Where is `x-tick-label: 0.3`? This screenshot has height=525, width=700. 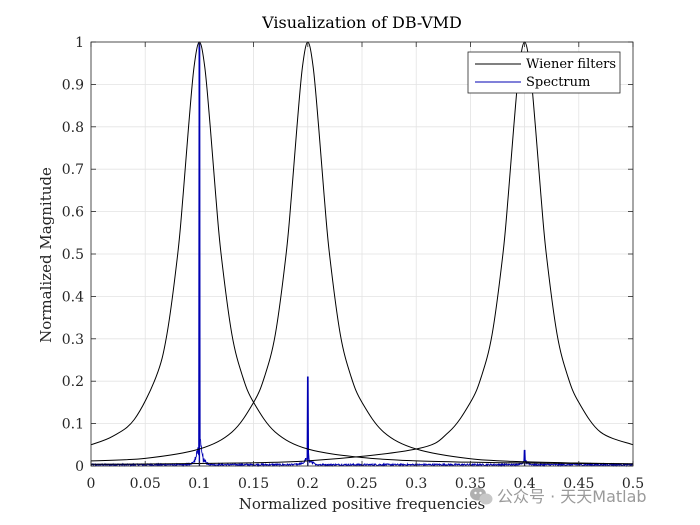 x-tick-label: 0.3 is located at coordinates (416, 484).